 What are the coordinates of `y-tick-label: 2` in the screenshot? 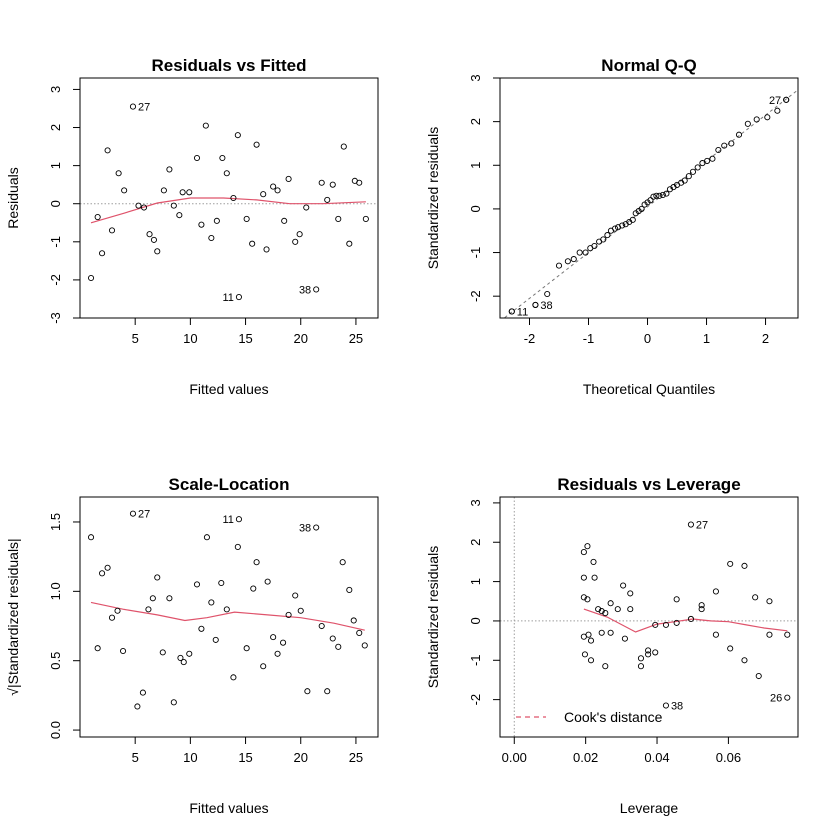 It's located at (475, 542).